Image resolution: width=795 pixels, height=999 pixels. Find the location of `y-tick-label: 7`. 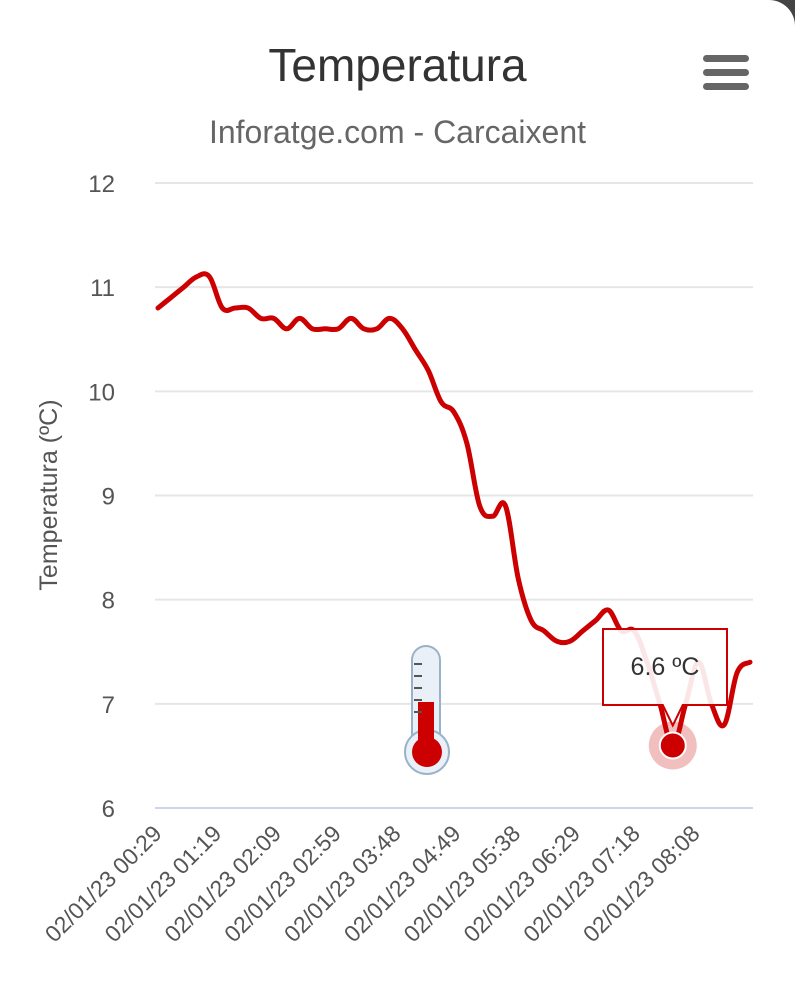

y-tick-label: 7 is located at coordinates (108, 705).